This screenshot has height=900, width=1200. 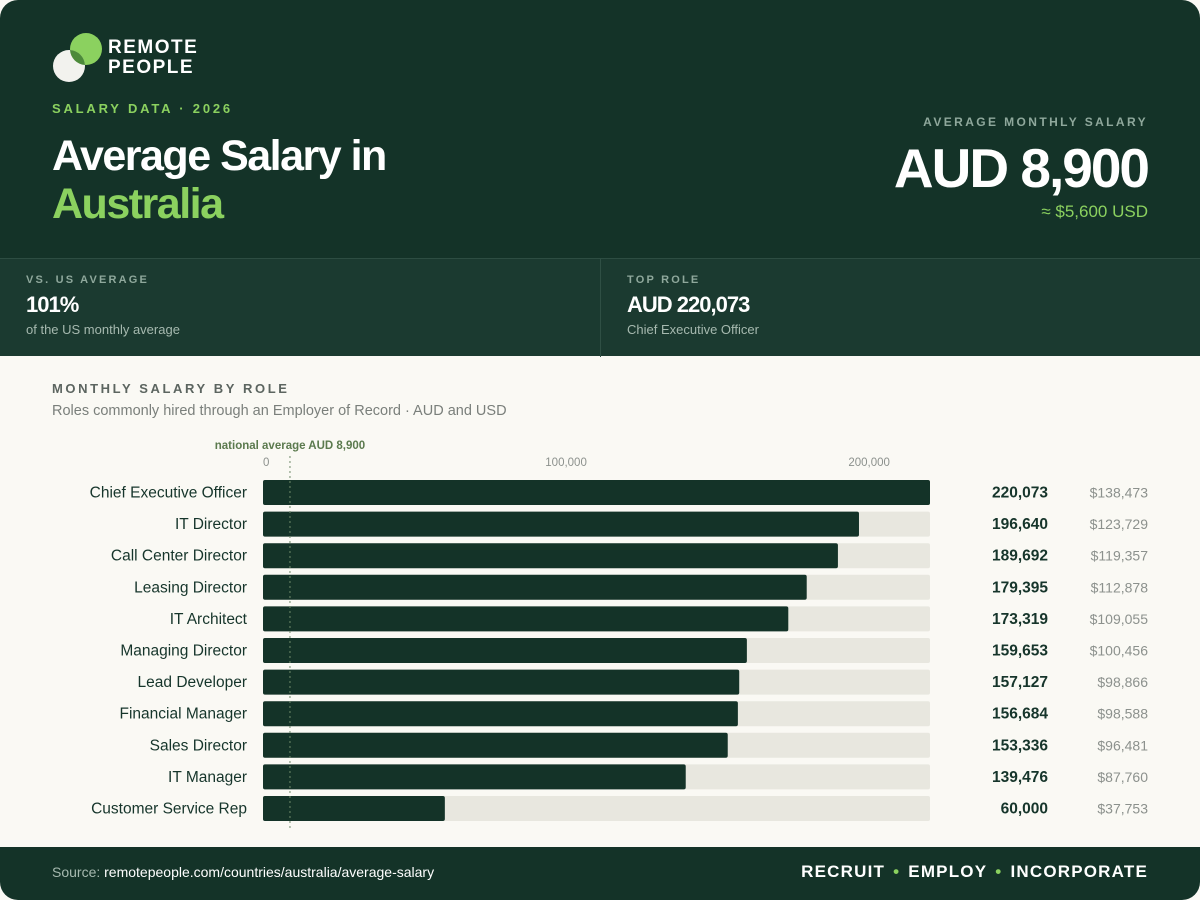 What do you see at coordinates (1020, 493) in the screenshot?
I see `value-label: 220,073` at bounding box center [1020, 493].